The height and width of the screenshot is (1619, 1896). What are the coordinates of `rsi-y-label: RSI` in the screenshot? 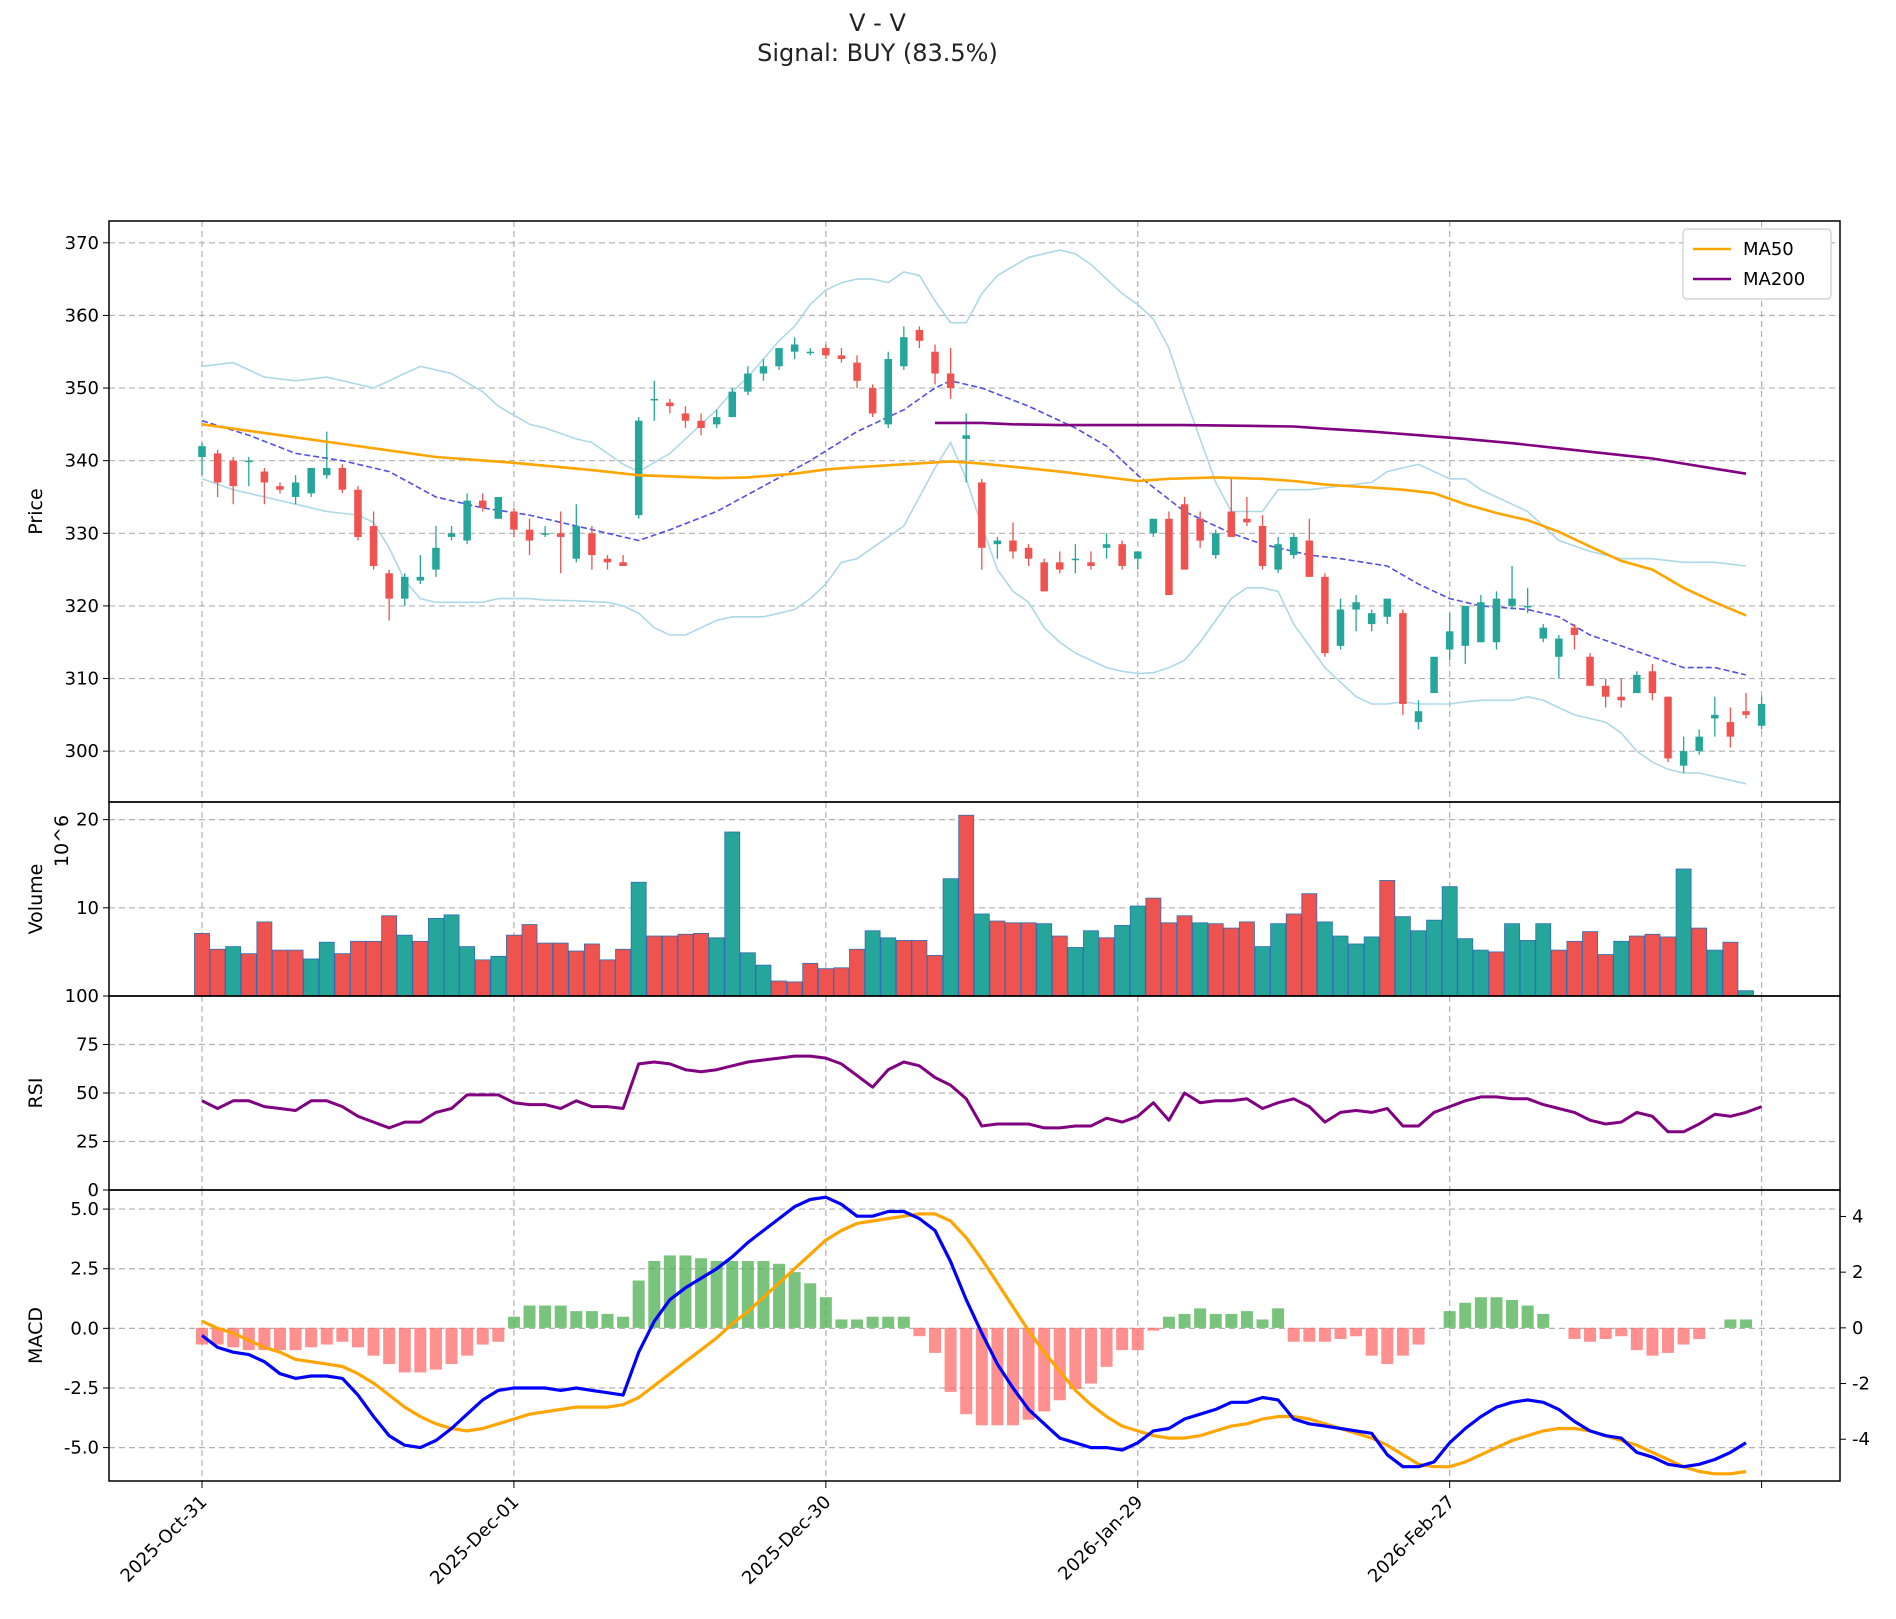 It's located at (36, 1093).